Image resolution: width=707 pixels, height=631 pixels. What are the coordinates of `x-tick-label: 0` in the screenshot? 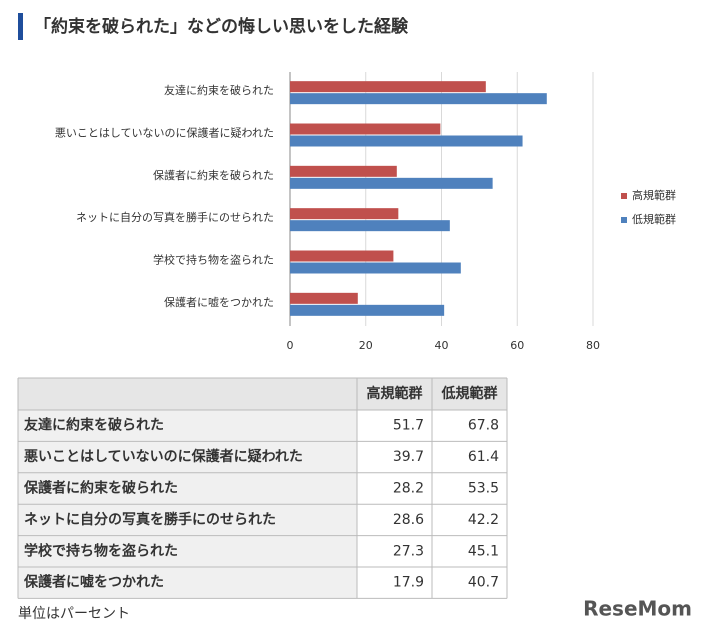 It's located at (290, 345).